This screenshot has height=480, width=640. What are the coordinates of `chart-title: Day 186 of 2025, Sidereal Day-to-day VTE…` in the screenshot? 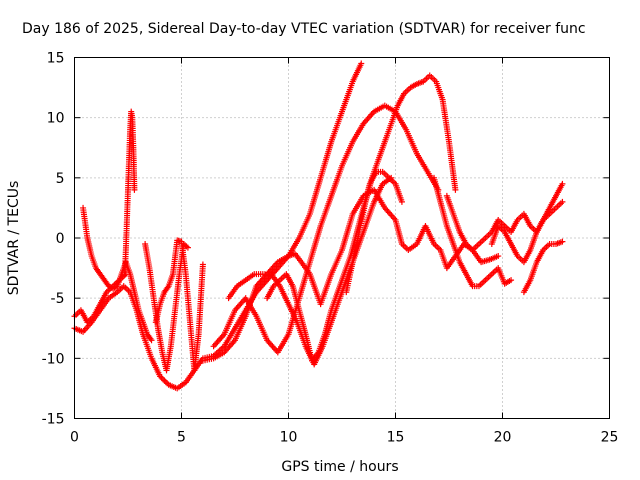 It's located at (304, 29).